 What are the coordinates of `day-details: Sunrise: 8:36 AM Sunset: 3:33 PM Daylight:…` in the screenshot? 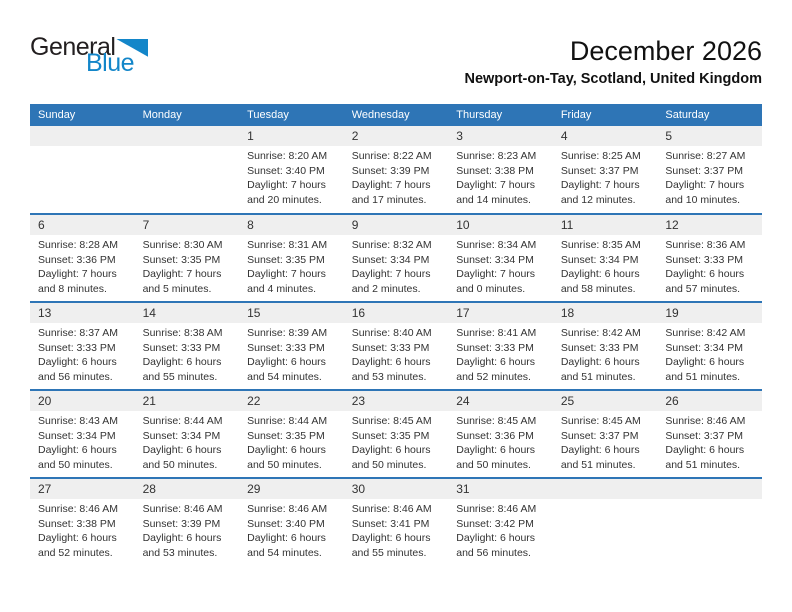 It's located at (709, 265).